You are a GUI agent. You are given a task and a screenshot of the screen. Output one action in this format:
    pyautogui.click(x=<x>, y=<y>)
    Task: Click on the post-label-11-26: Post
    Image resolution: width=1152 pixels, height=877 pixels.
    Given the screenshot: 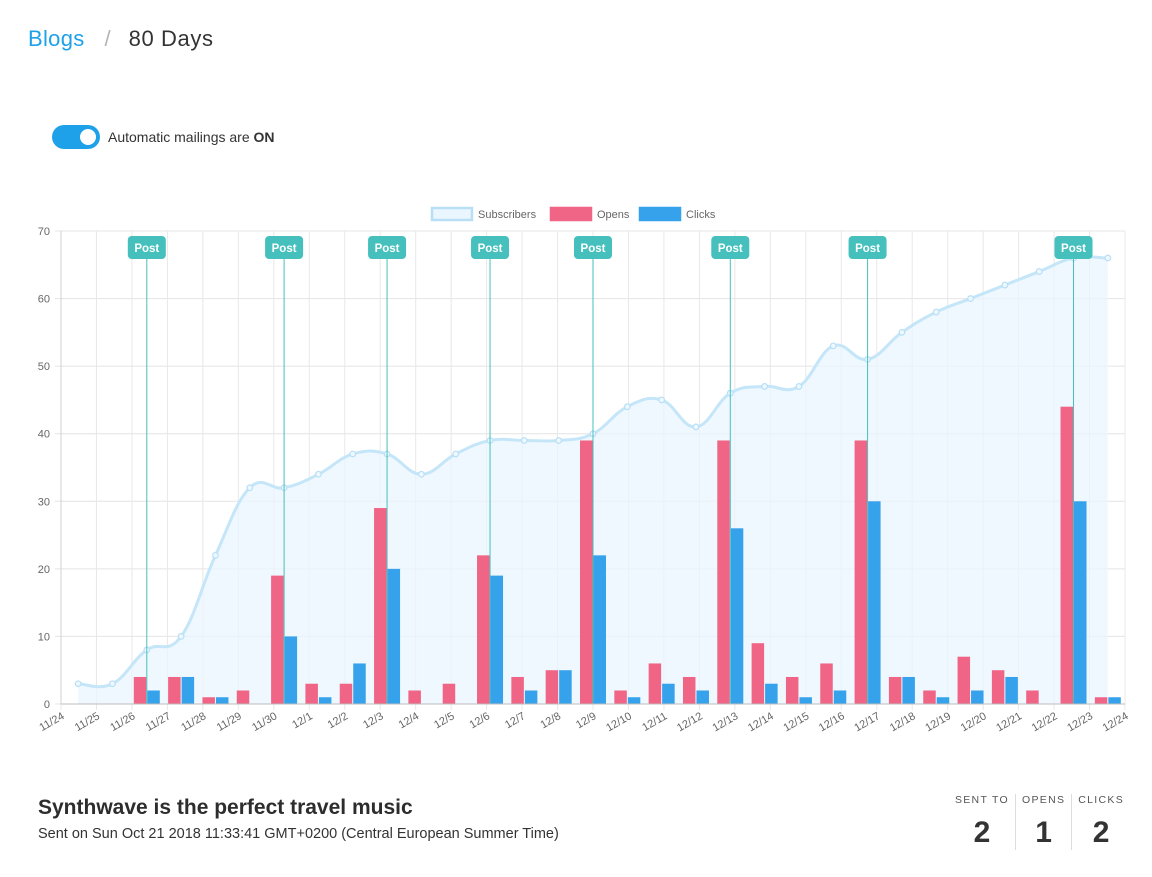 What is the action you would take?
    pyautogui.click(x=146, y=249)
    